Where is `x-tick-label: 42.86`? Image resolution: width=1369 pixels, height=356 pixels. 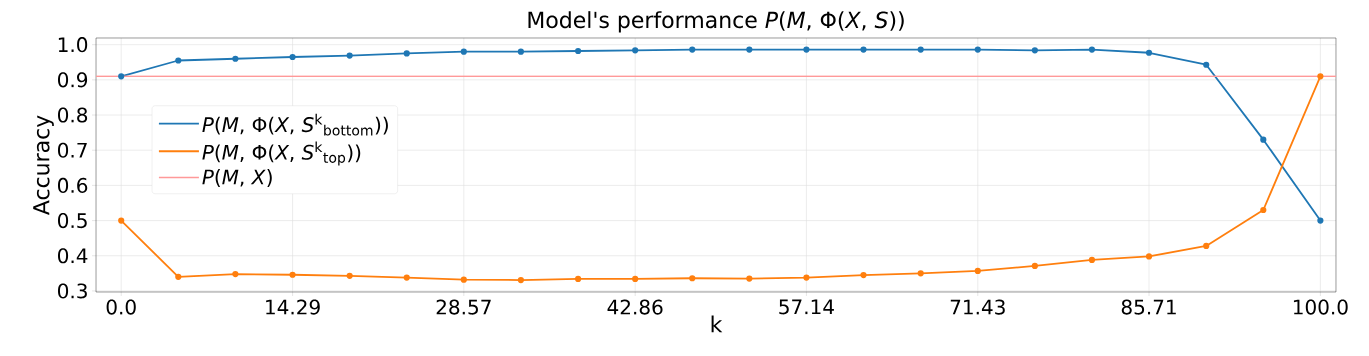
x-tick-label: 42.86 is located at coordinates (635, 307).